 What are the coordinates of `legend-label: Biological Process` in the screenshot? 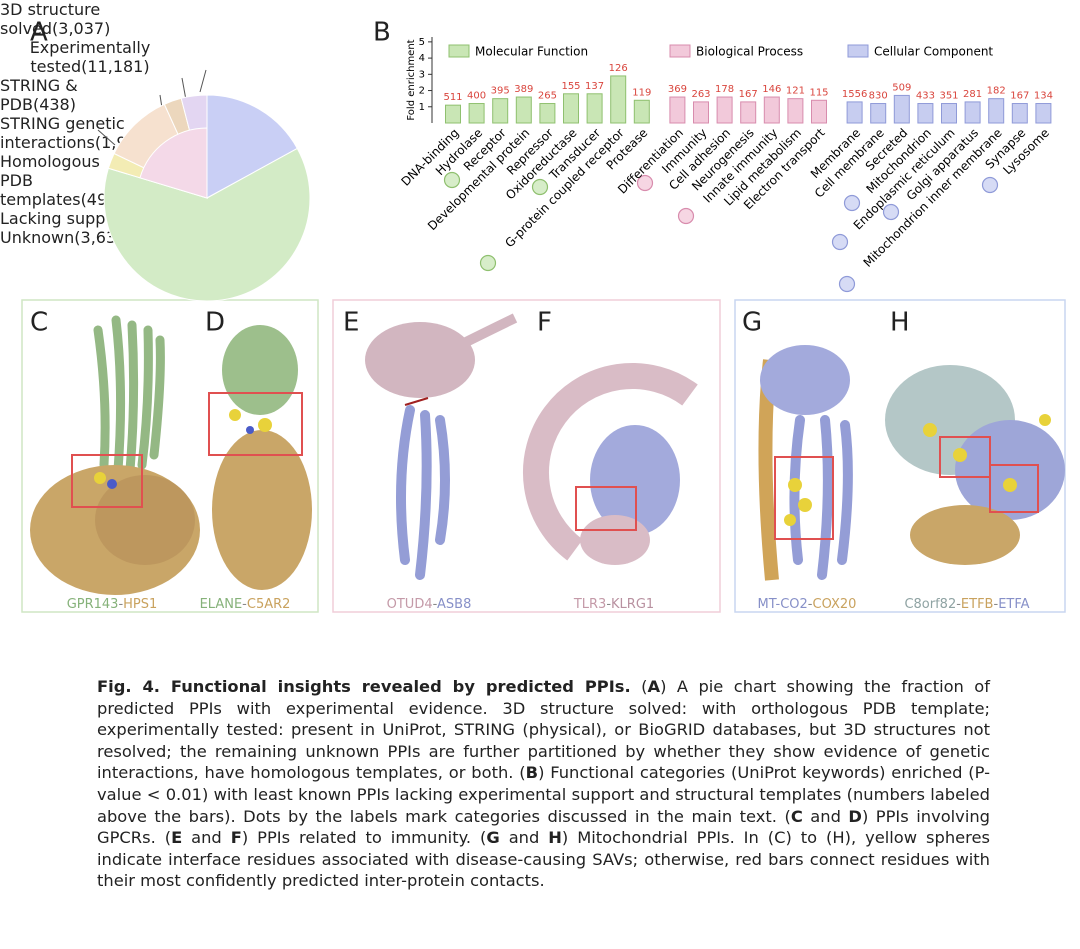 It's located at (749, 52).